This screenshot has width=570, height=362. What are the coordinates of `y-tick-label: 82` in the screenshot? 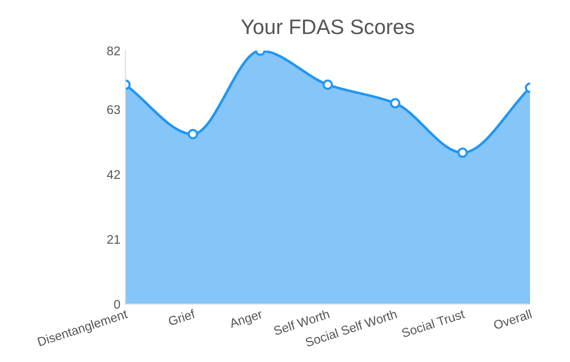 It's located at (113, 51).